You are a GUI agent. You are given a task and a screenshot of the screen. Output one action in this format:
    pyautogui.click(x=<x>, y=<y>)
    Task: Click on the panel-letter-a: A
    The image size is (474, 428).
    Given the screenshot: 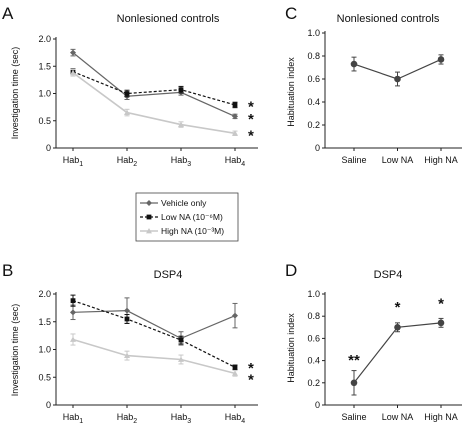 What is the action you would take?
    pyautogui.click(x=8, y=13)
    